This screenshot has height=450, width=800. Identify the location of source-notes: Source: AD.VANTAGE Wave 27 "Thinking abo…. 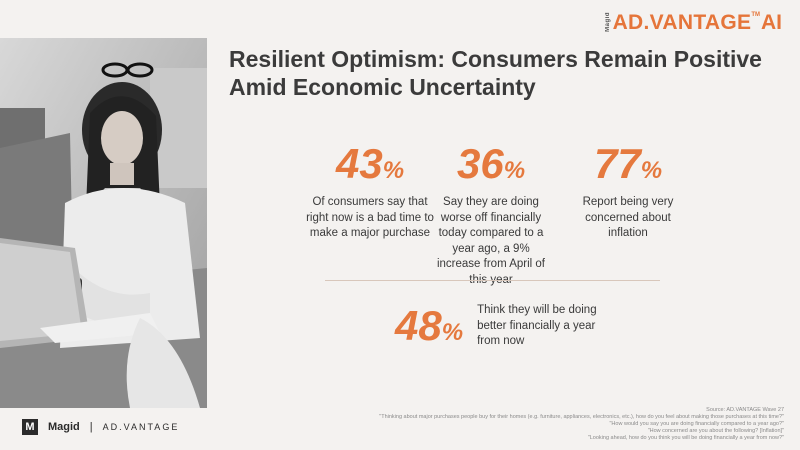
(524, 424).